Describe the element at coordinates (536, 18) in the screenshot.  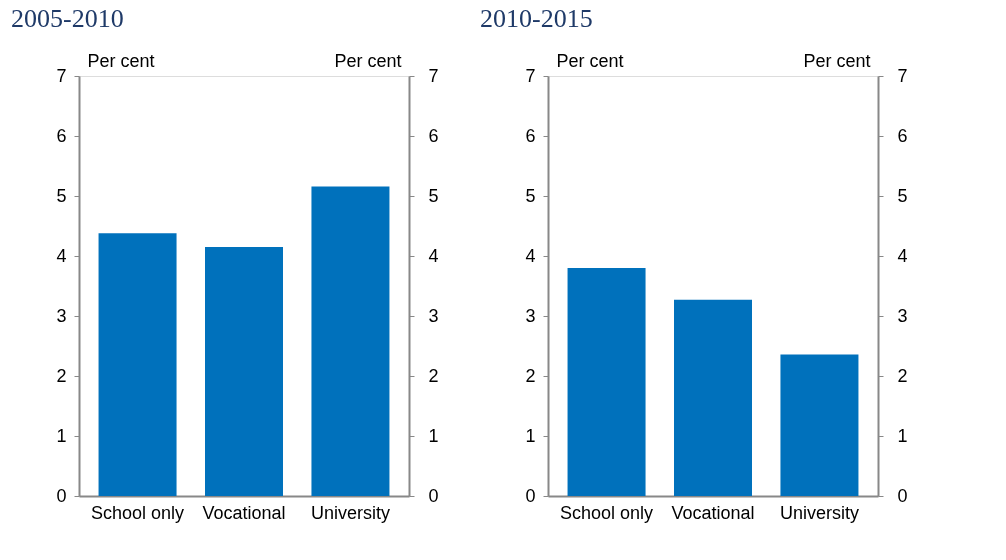
I see `chart-title: 2010-2015` at that location.